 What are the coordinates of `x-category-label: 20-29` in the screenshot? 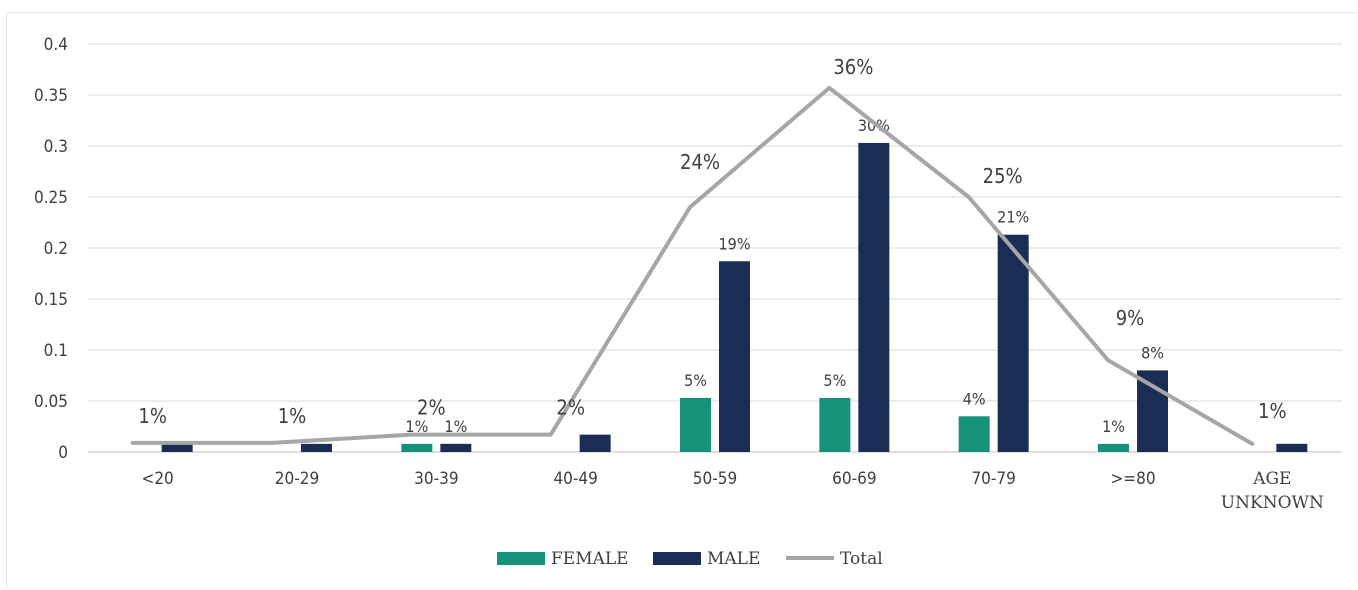 It's located at (297, 479).